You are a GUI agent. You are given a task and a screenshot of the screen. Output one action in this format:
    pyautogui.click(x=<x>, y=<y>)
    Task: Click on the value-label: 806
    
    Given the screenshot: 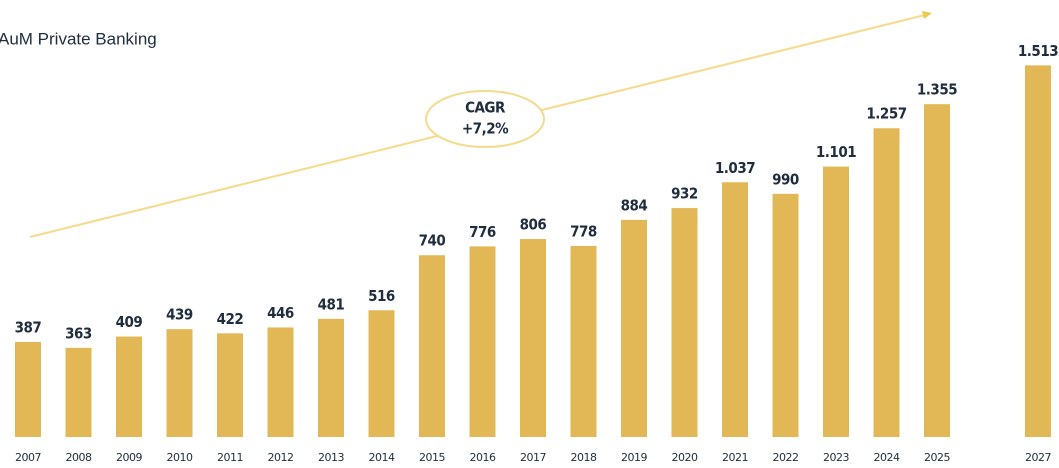 What is the action you would take?
    pyautogui.click(x=533, y=225)
    